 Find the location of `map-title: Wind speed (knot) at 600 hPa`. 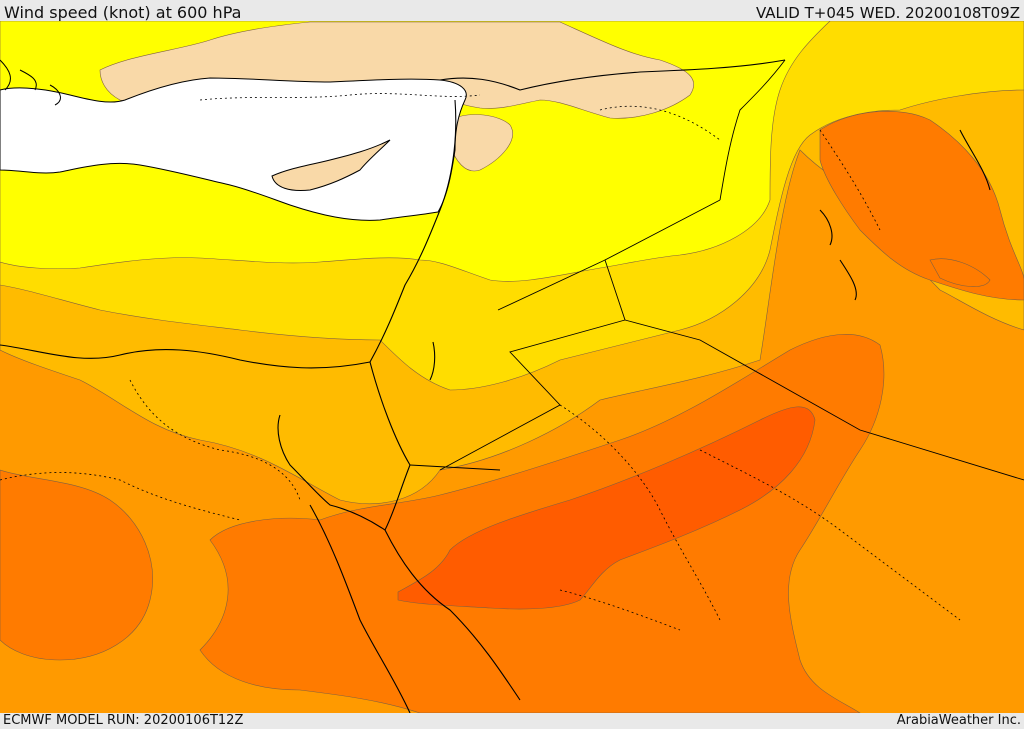

map-title: Wind speed (knot) at 600 hPa is located at coordinates (123, 12).